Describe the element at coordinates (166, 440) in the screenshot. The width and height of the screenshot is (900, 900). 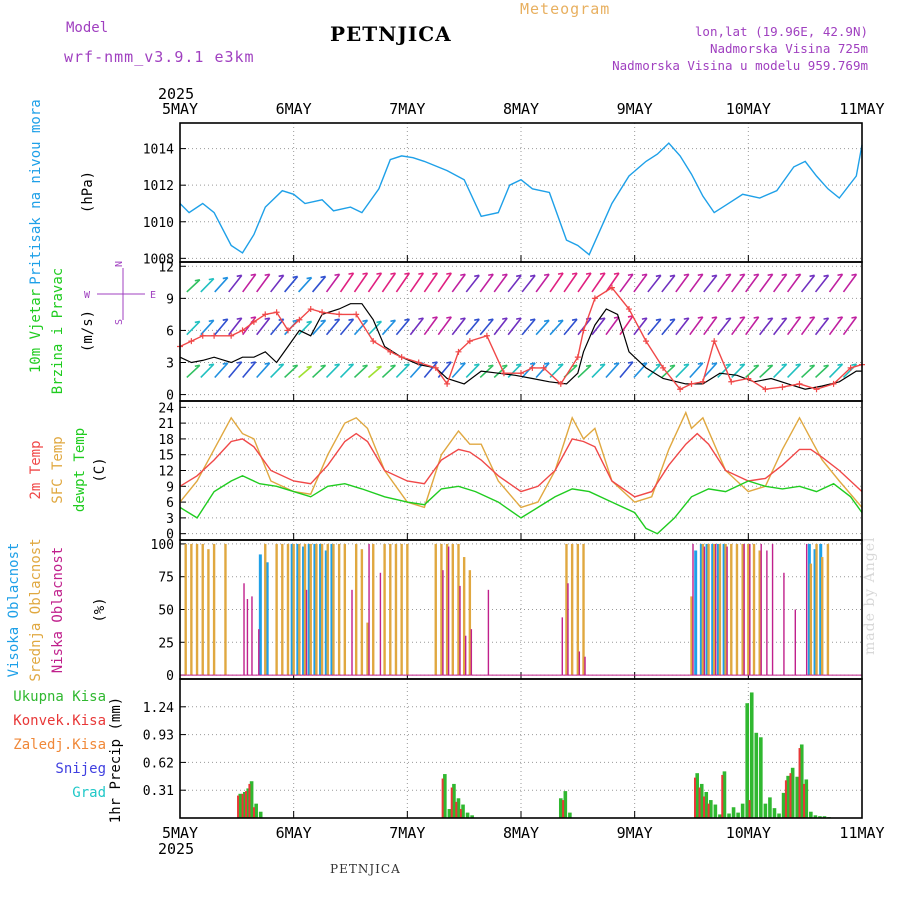
I see `y-tick-label: 18` at that location.